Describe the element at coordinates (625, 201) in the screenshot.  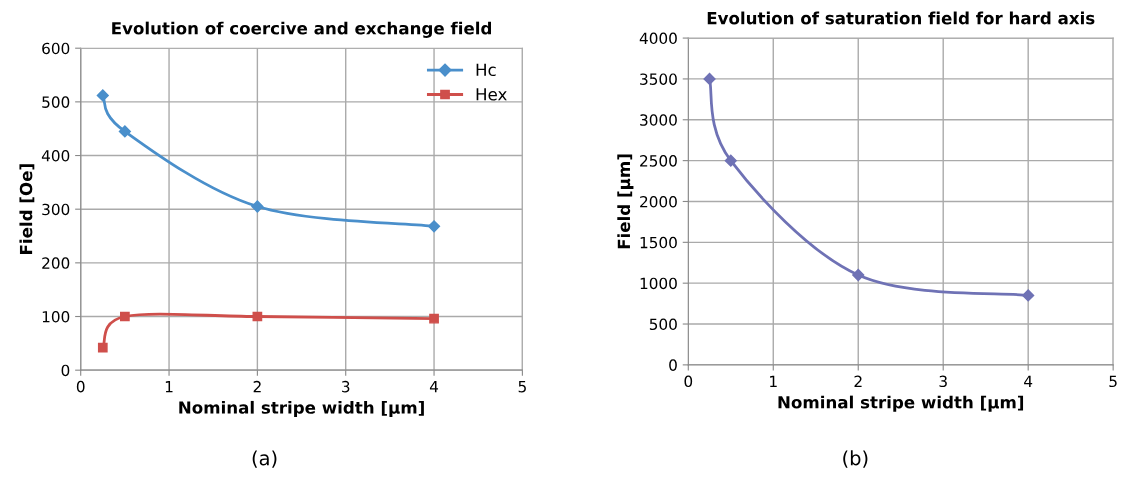
I see `y-axis-title: Field [µm]` at that location.